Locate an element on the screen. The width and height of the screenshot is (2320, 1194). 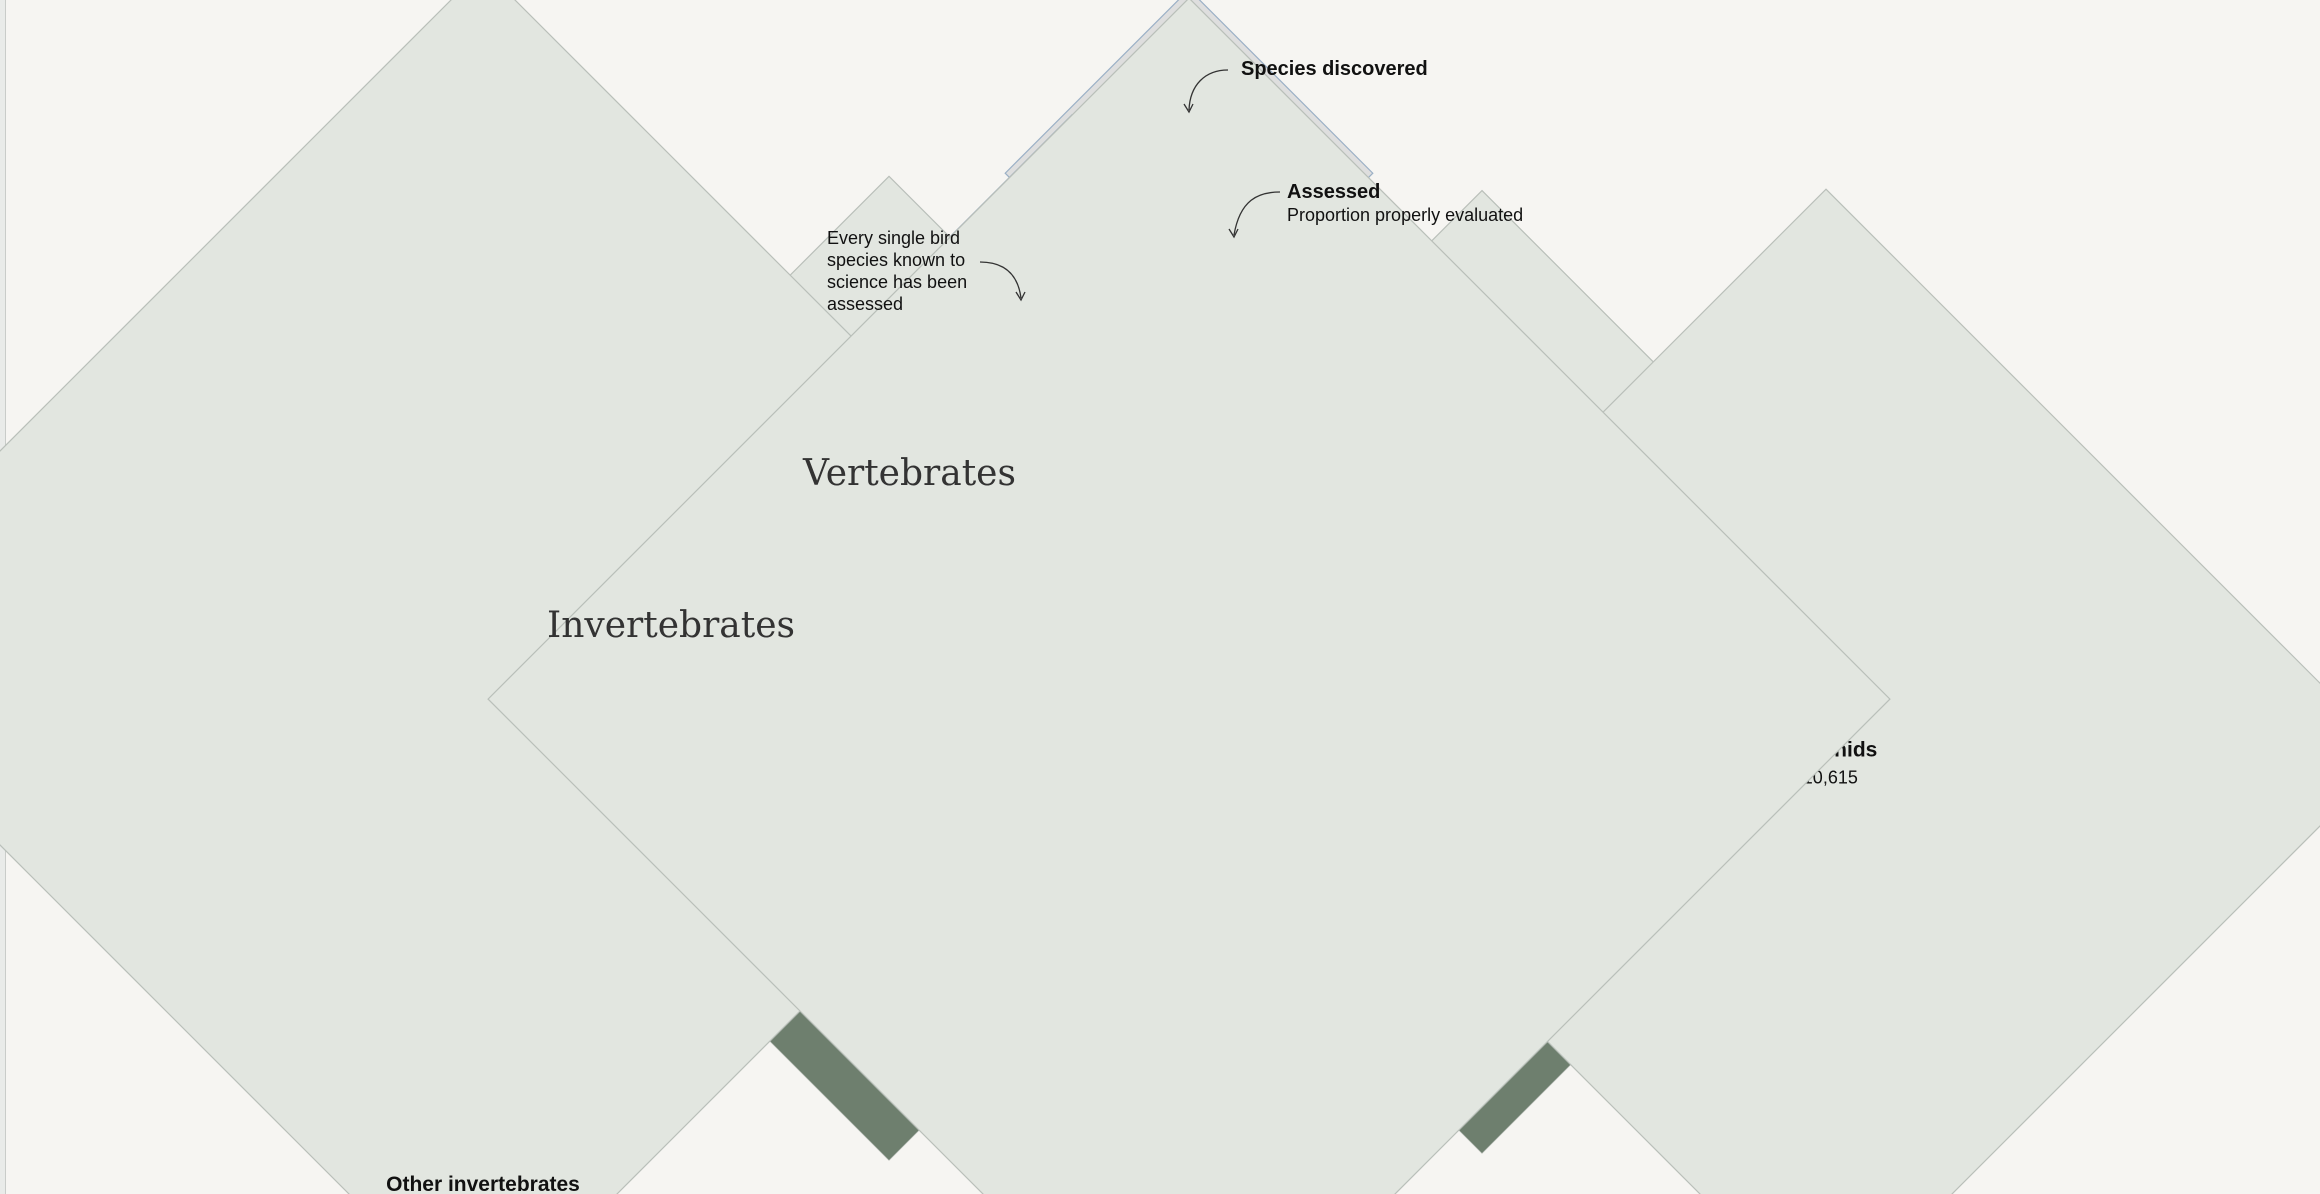
assessed-arrow is located at coordinates (1257, 213).